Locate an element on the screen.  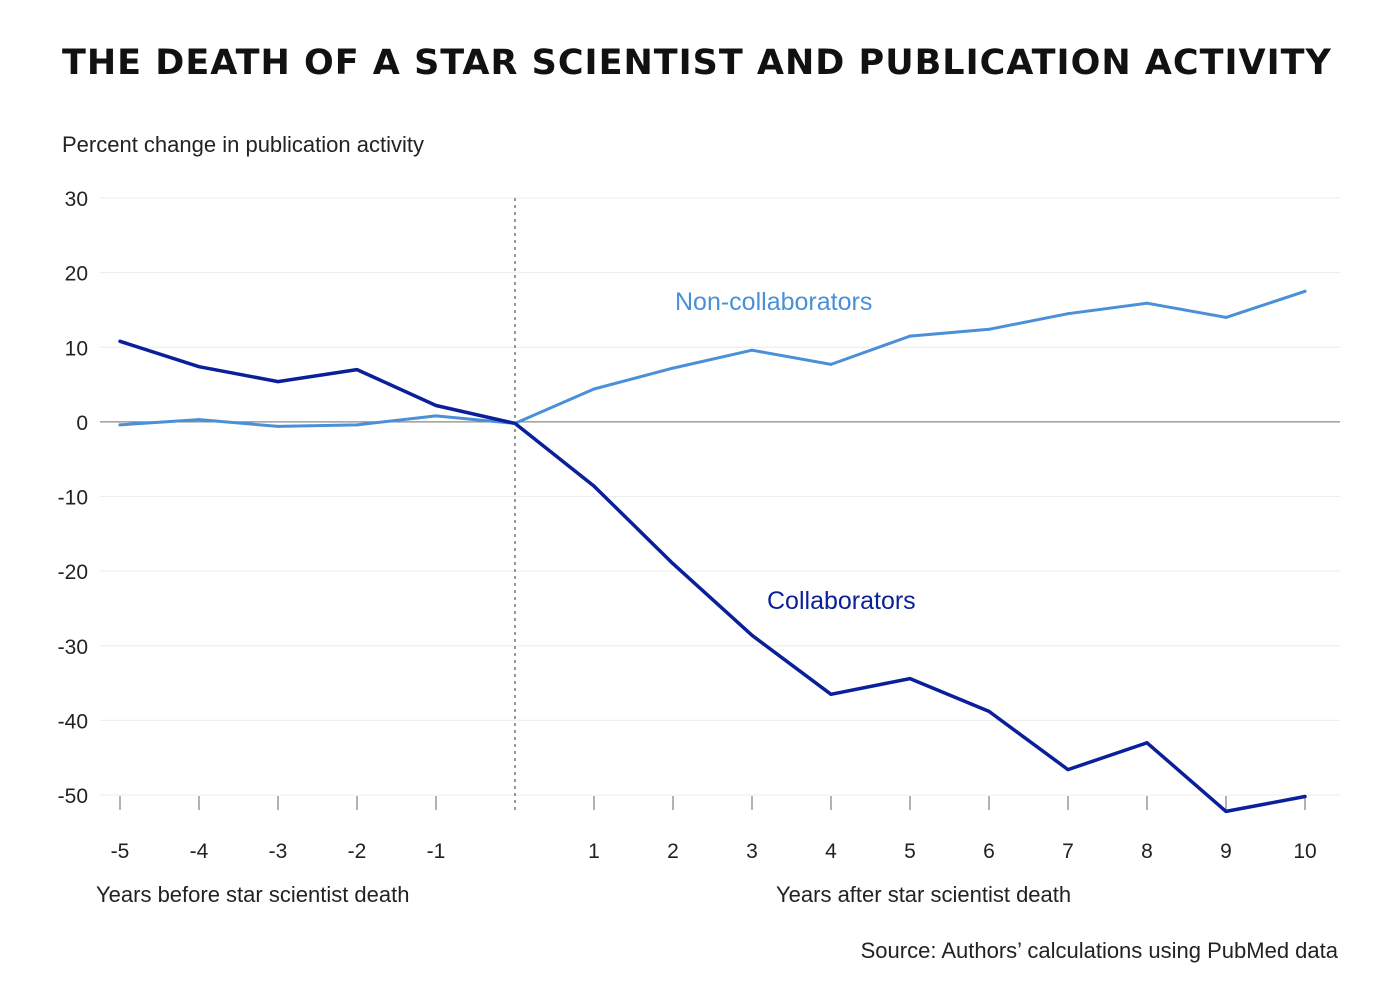
y-tick-label: -20 is located at coordinates (73, 572).